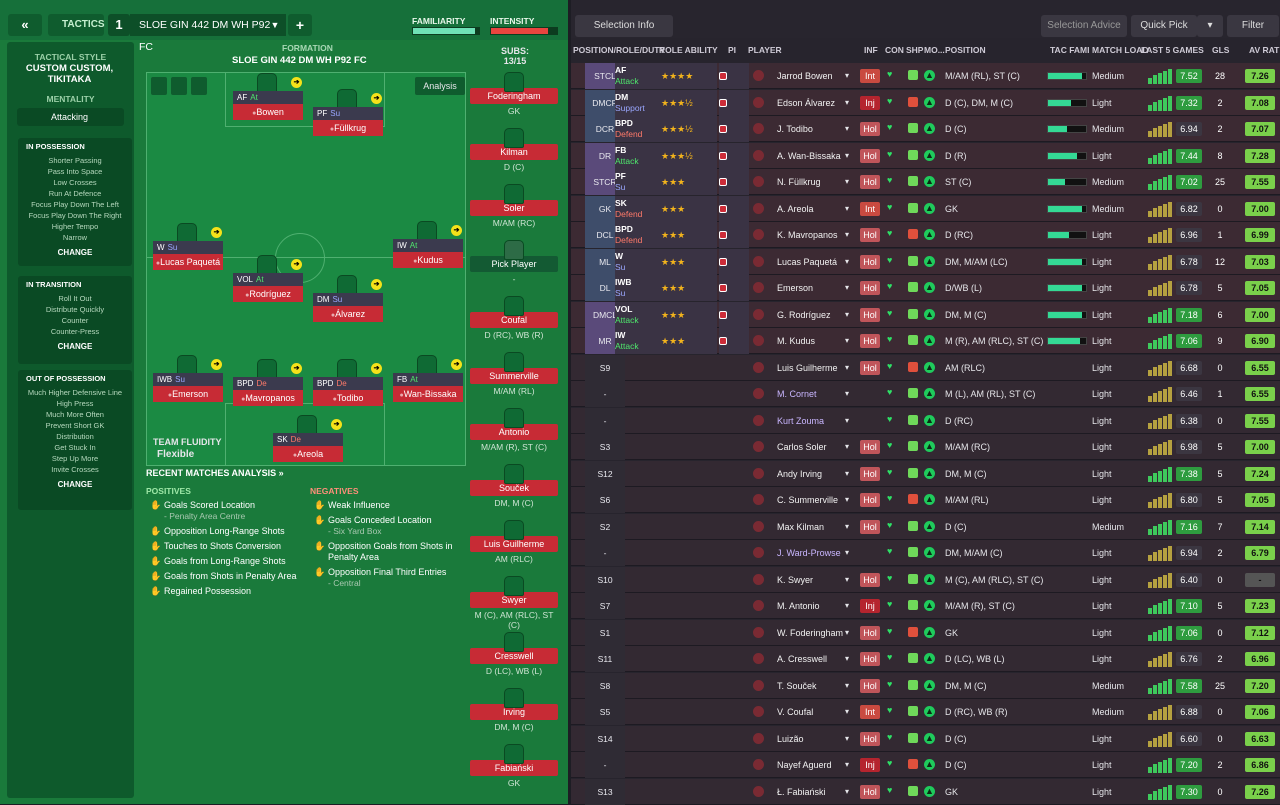 This screenshot has height=805, width=1280. I want to click on player-name: W. Foderingham, so click(810, 632).